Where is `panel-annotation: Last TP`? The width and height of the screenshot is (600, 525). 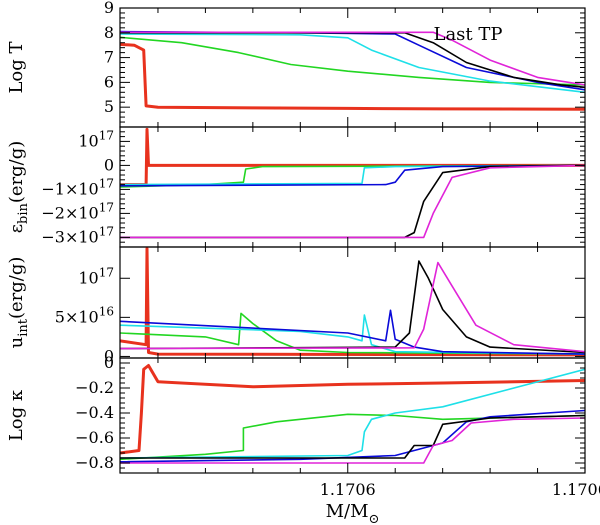
panel-annotation: Last TP is located at coordinates (468, 34).